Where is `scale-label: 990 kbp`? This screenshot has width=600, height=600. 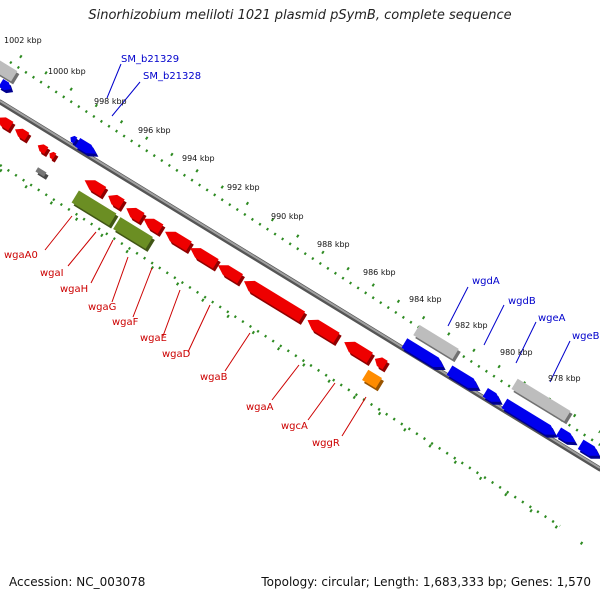 scale-label: 990 kbp is located at coordinates (287, 216).